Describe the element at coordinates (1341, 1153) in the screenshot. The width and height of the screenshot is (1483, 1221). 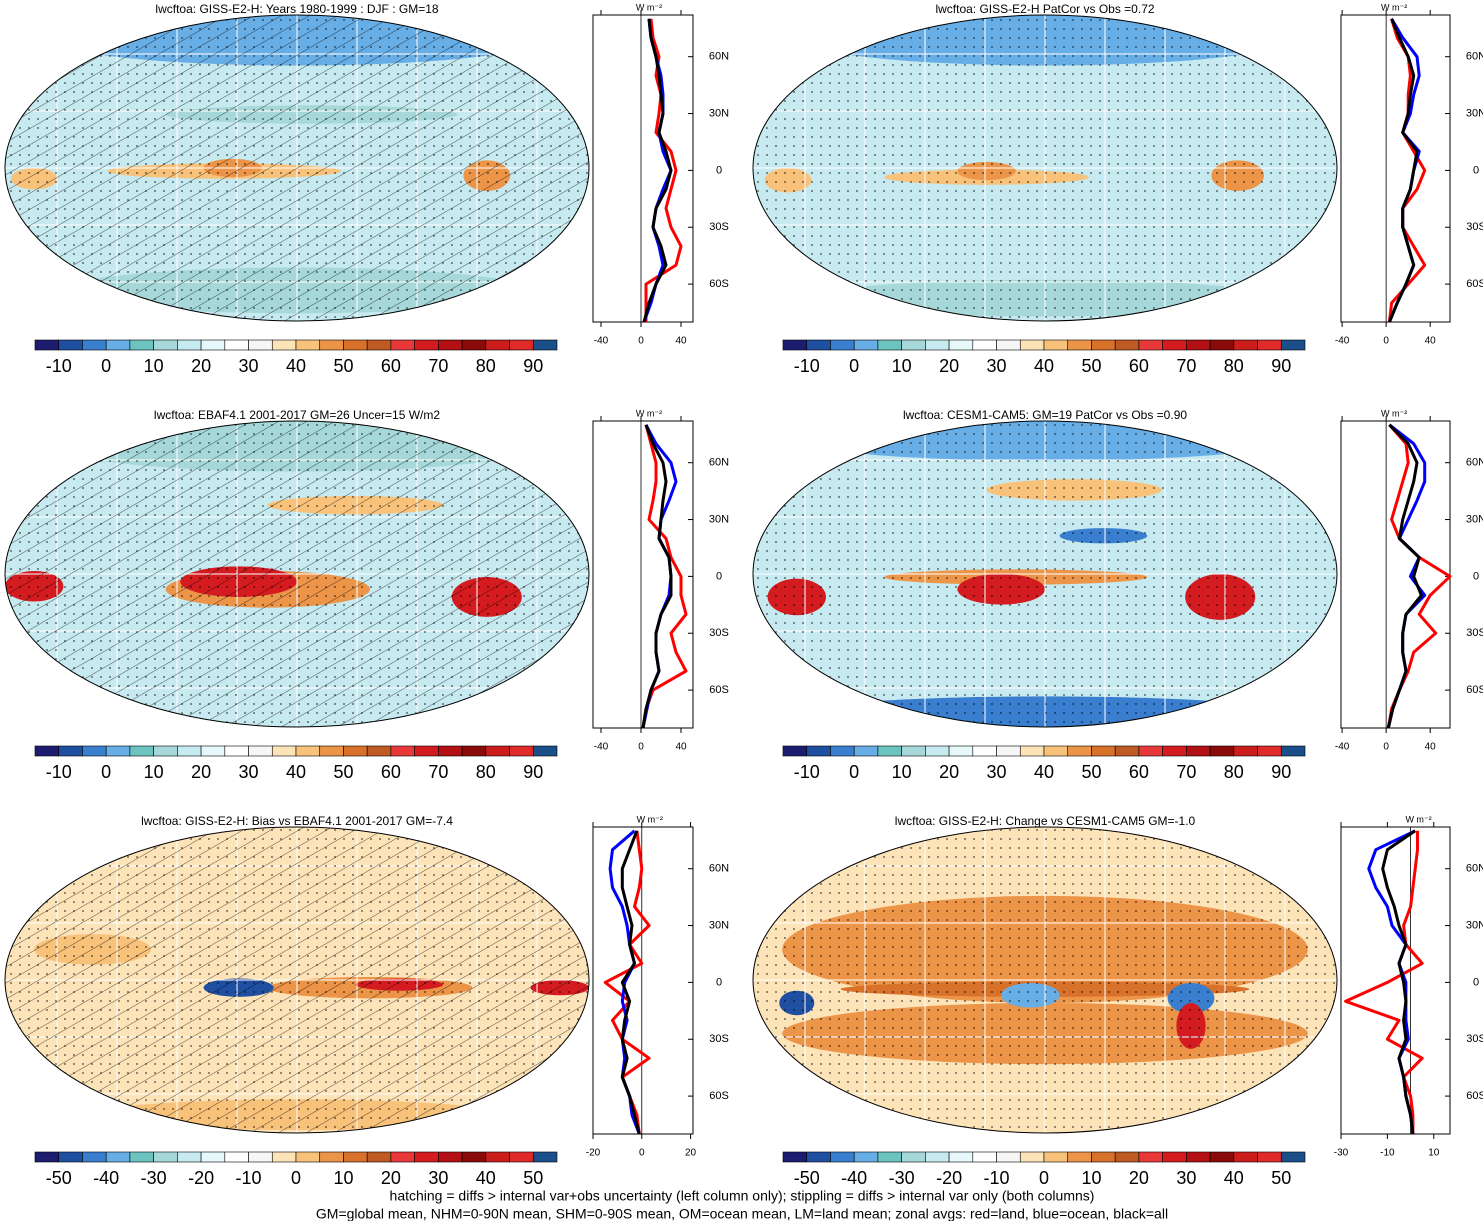
I see `x-tick-label: -30` at that location.